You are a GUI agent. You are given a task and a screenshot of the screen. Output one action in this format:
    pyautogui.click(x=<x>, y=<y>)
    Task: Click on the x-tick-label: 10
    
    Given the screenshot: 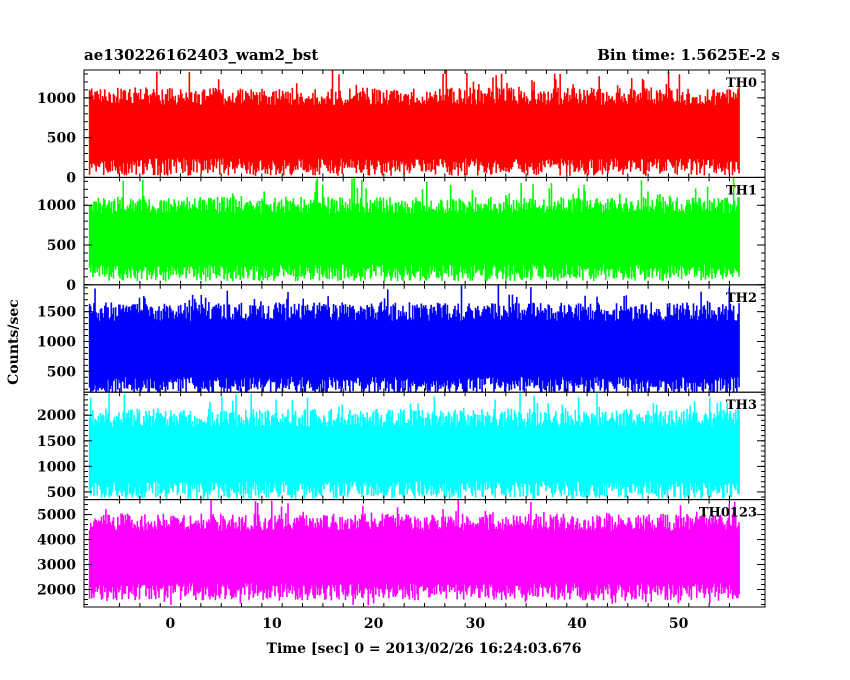 What is the action you would take?
    pyautogui.click(x=272, y=624)
    